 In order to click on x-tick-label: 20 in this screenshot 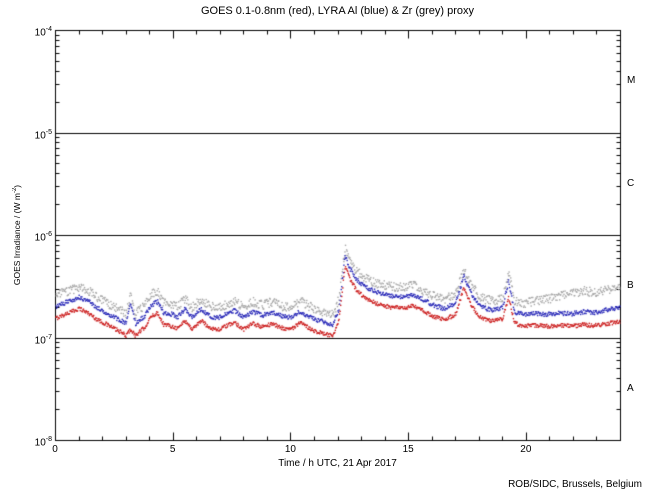, I will do `click(526, 449)`.